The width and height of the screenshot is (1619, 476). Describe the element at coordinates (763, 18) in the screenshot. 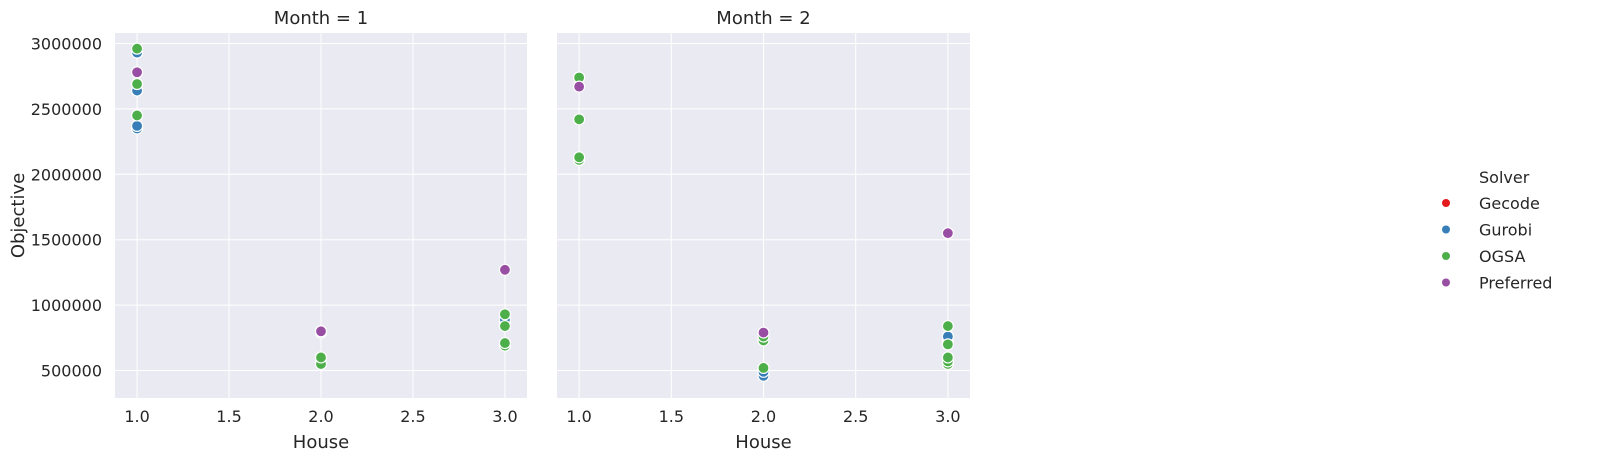

I see `panel-title: Month = 2` at that location.